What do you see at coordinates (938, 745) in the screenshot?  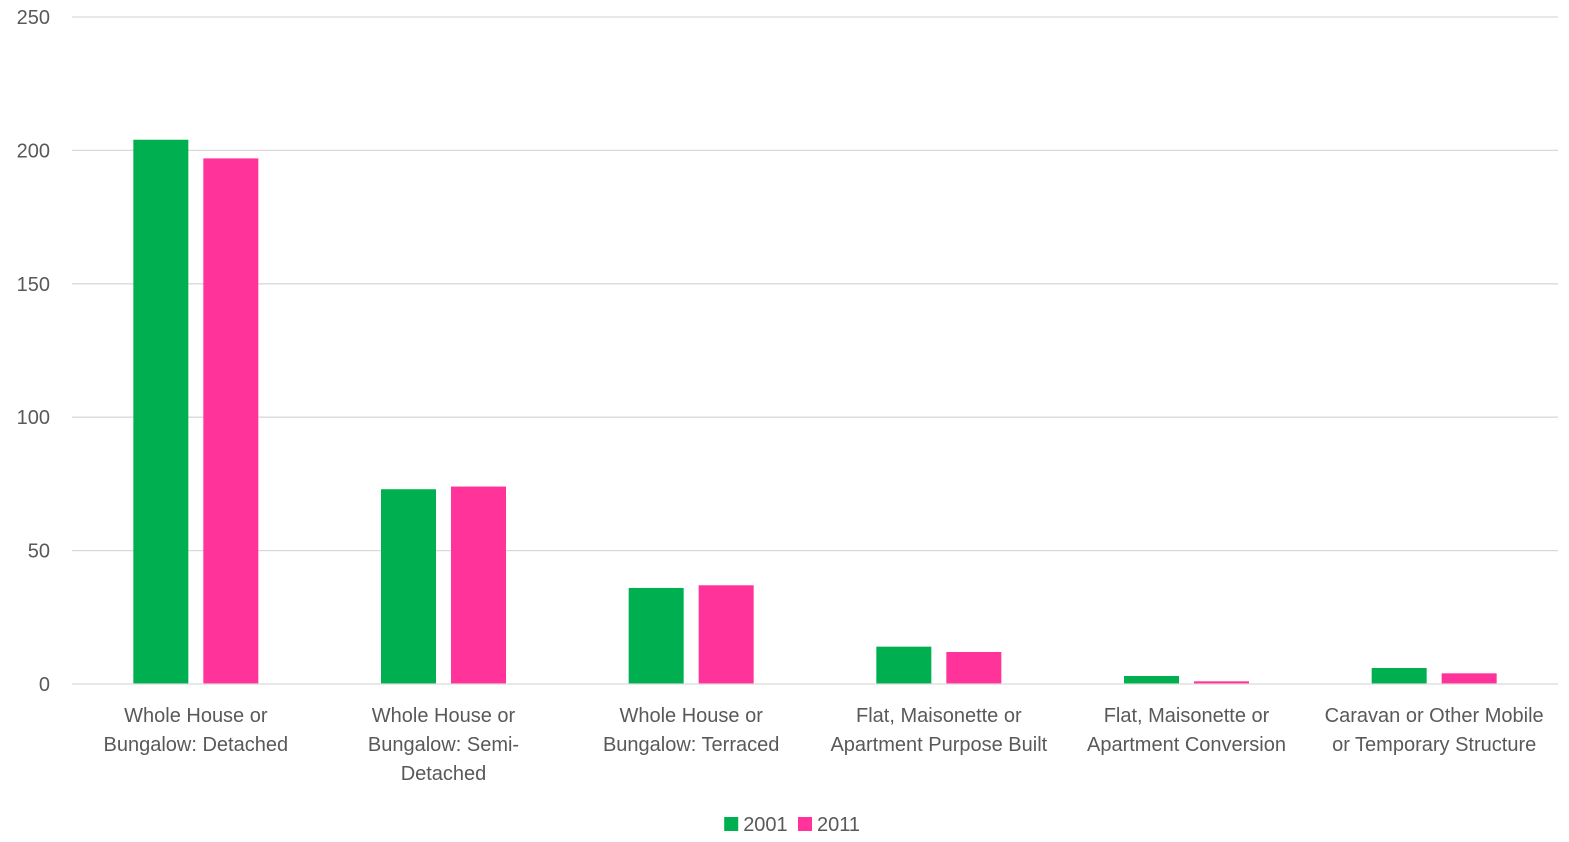 I see `x-category-label-line: Apartment Purpose Built` at bounding box center [938, 745].